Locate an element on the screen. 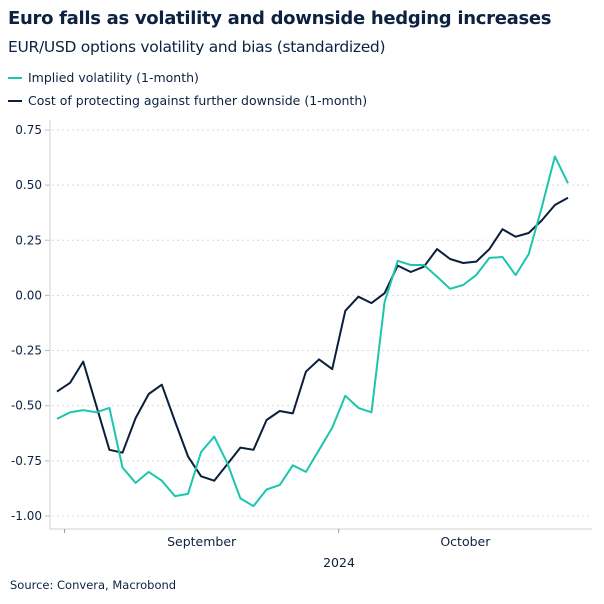  y-tick-label: 0.00 is located at coordinates (28, 295).